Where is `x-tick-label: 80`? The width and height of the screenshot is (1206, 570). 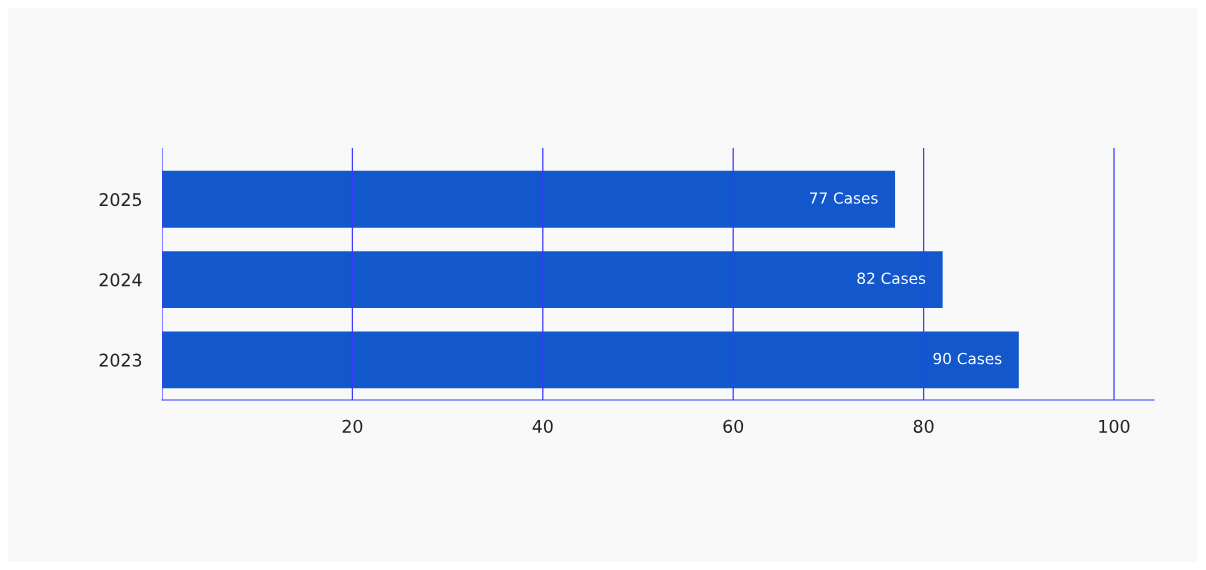
x-tick-label: 80 is located at coordinates (923, 426).